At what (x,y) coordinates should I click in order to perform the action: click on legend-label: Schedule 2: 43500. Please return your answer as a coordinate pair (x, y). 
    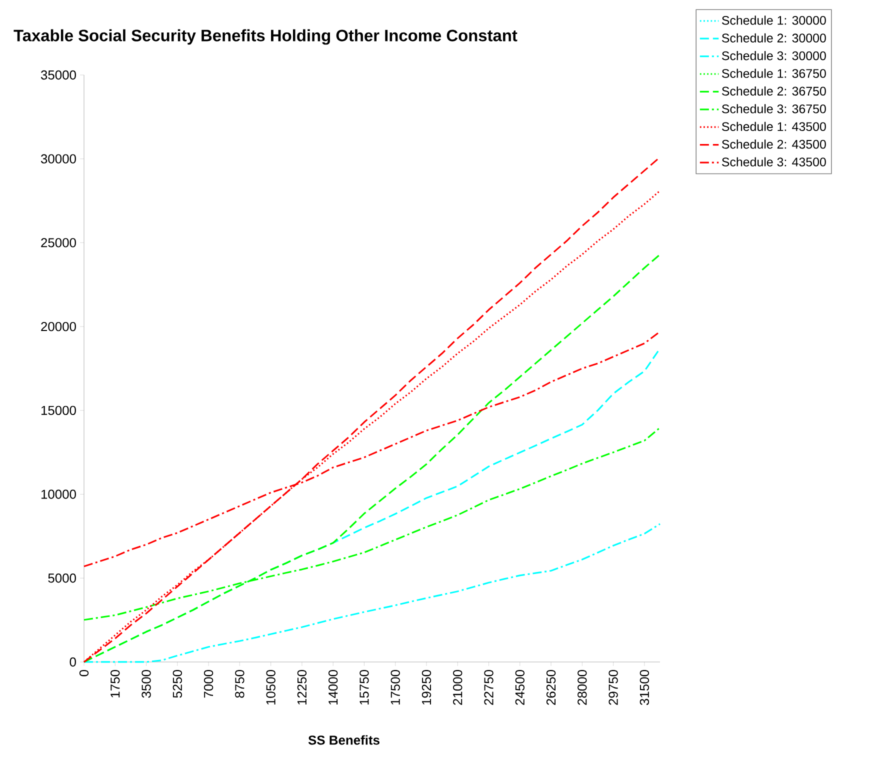
    Looking at the image, I should click on (774, 144).